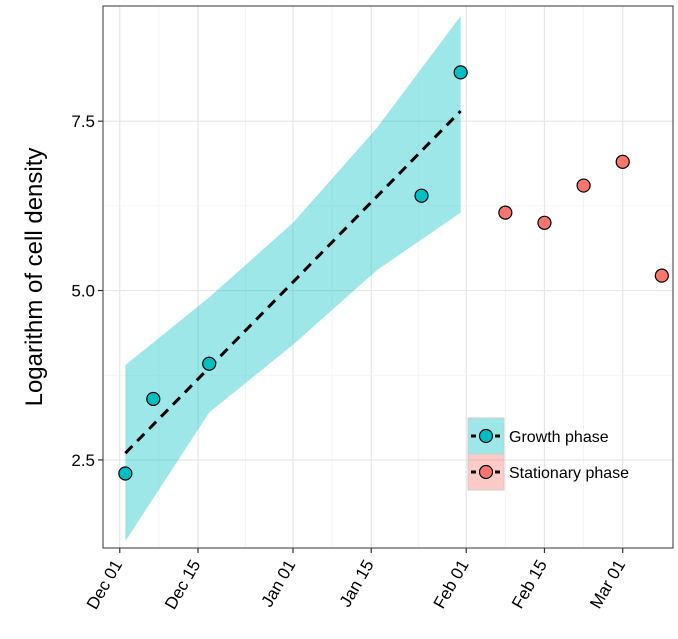 The width and height of the screenshot is (678, 639). What do you see at coordinates (104, 585) in the screenshot?
I see `x-tick-label: Dec 01` at bounding box center [104, 585].